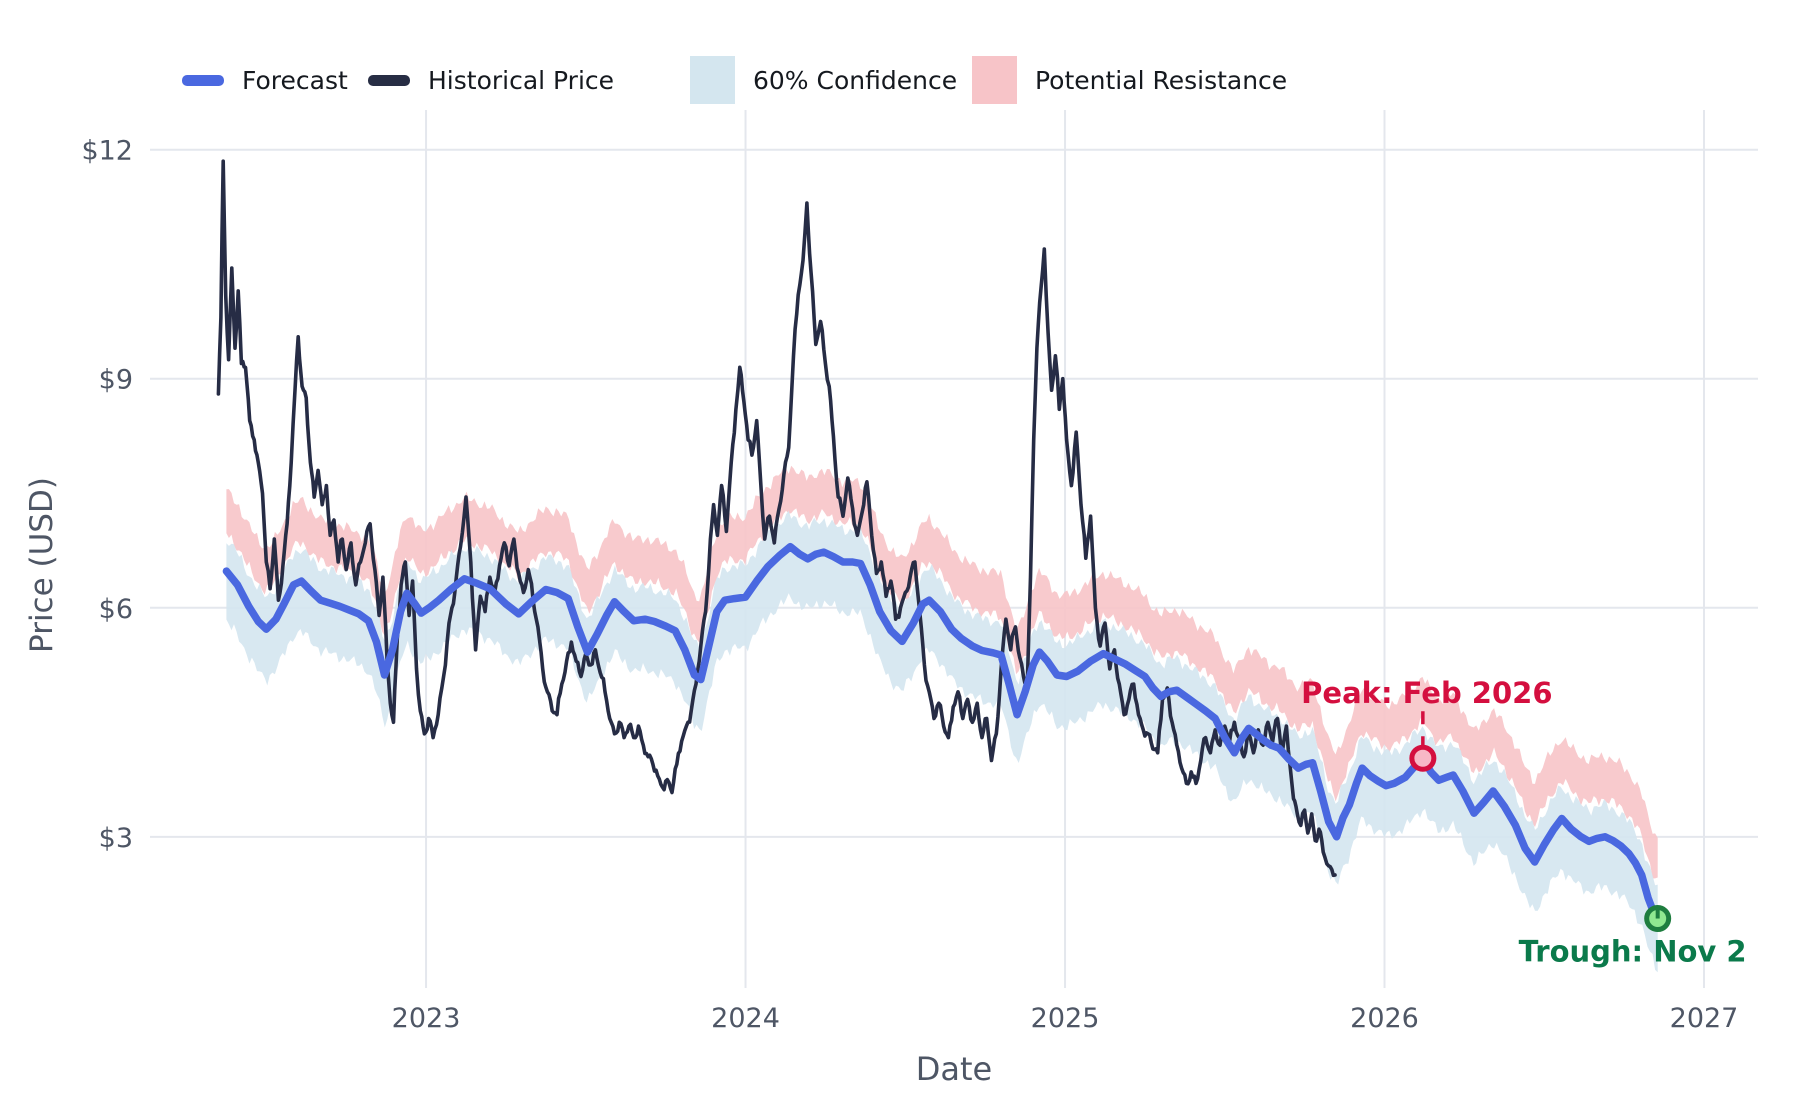 The width and height of the screenshot is (1800, 1100). Describe the element at coordinates (107, 151) in the screenshot. I see `y-tick-label: $12` at that location.